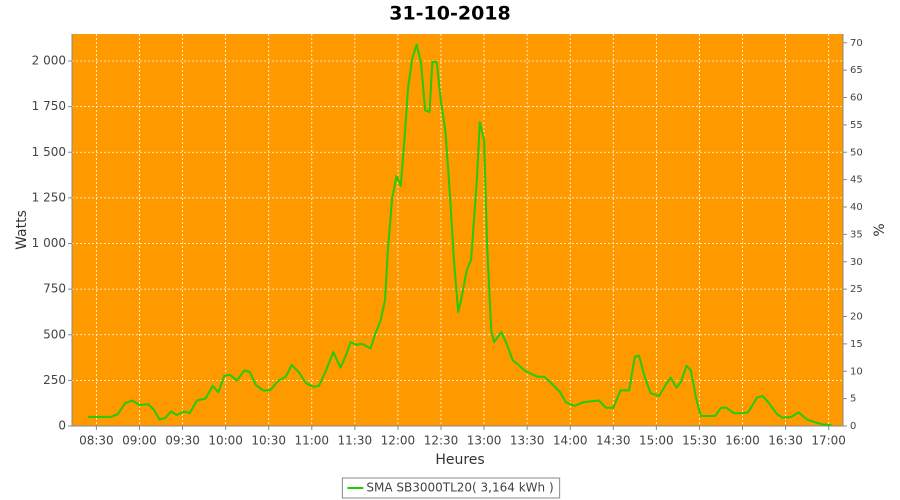 This screenshot has width=900, height=500. I want to click on y2-tick-label: 50, so click(856, 152).